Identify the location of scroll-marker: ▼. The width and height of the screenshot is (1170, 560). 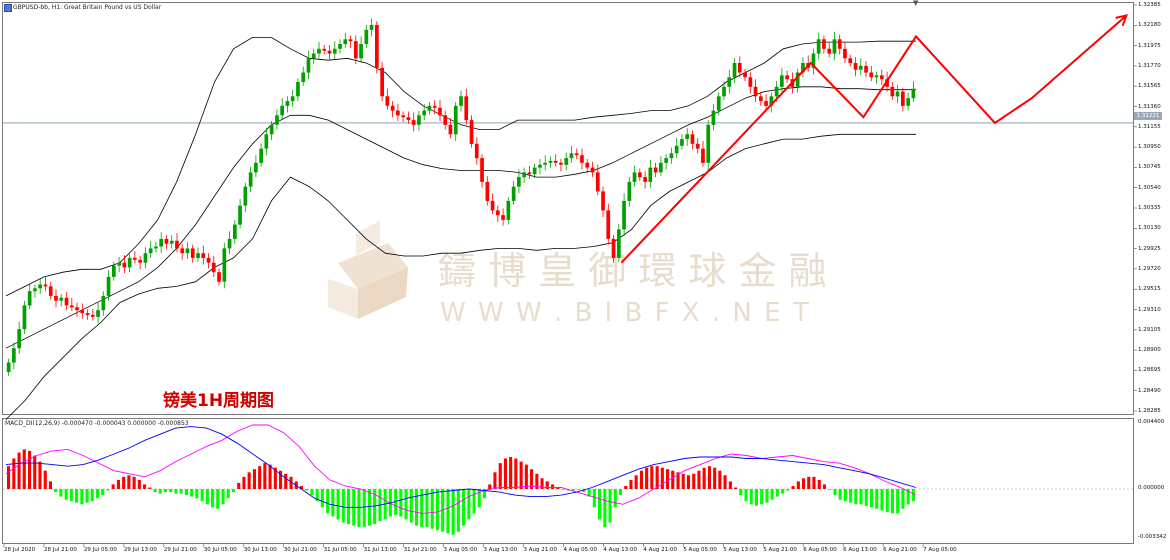
(916, 3).